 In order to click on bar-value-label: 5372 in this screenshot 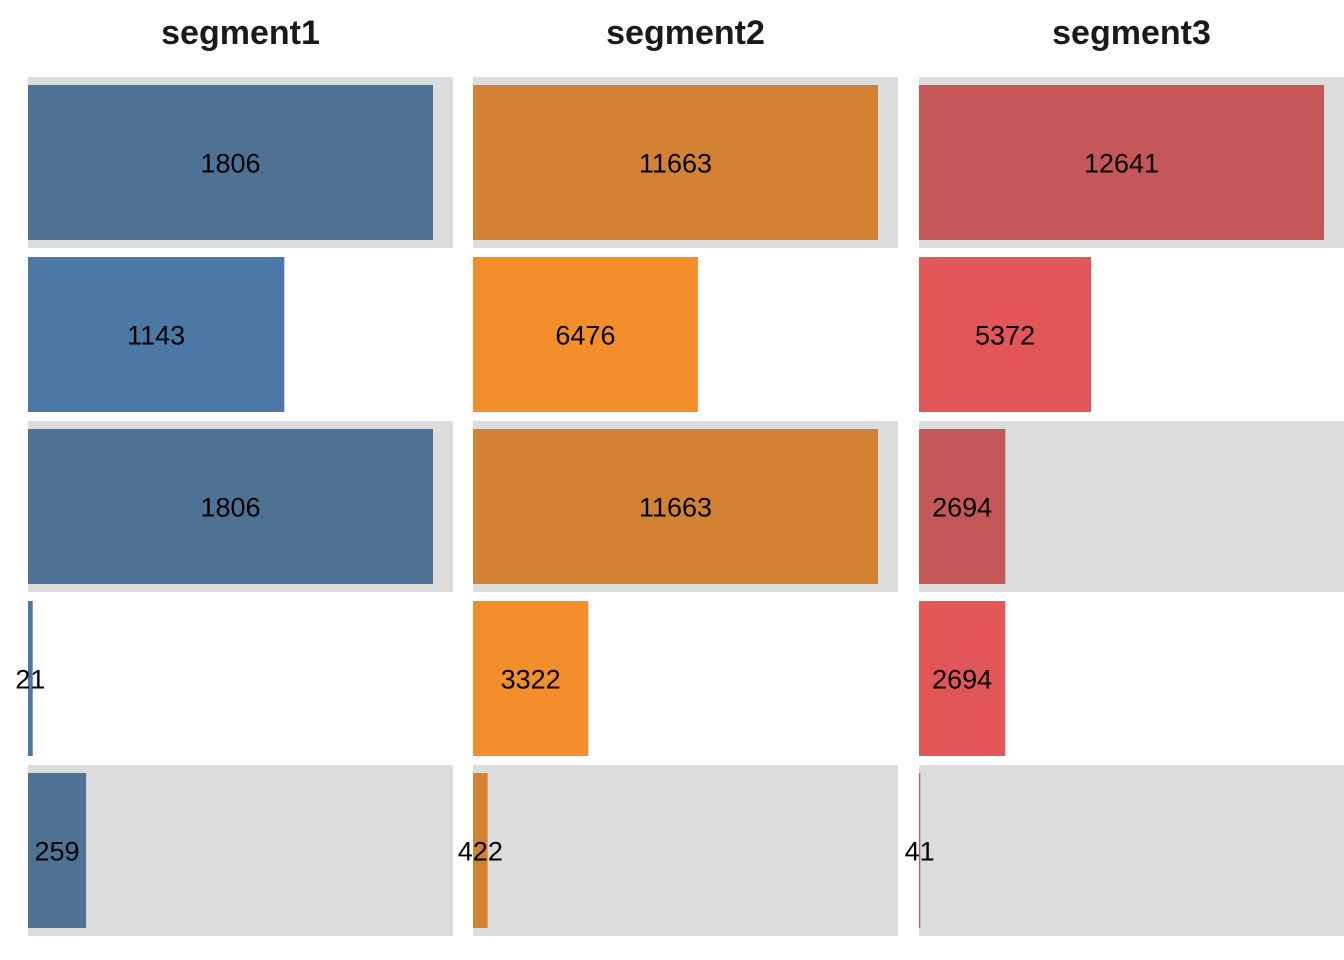, I will do `click(1005, 336)`.